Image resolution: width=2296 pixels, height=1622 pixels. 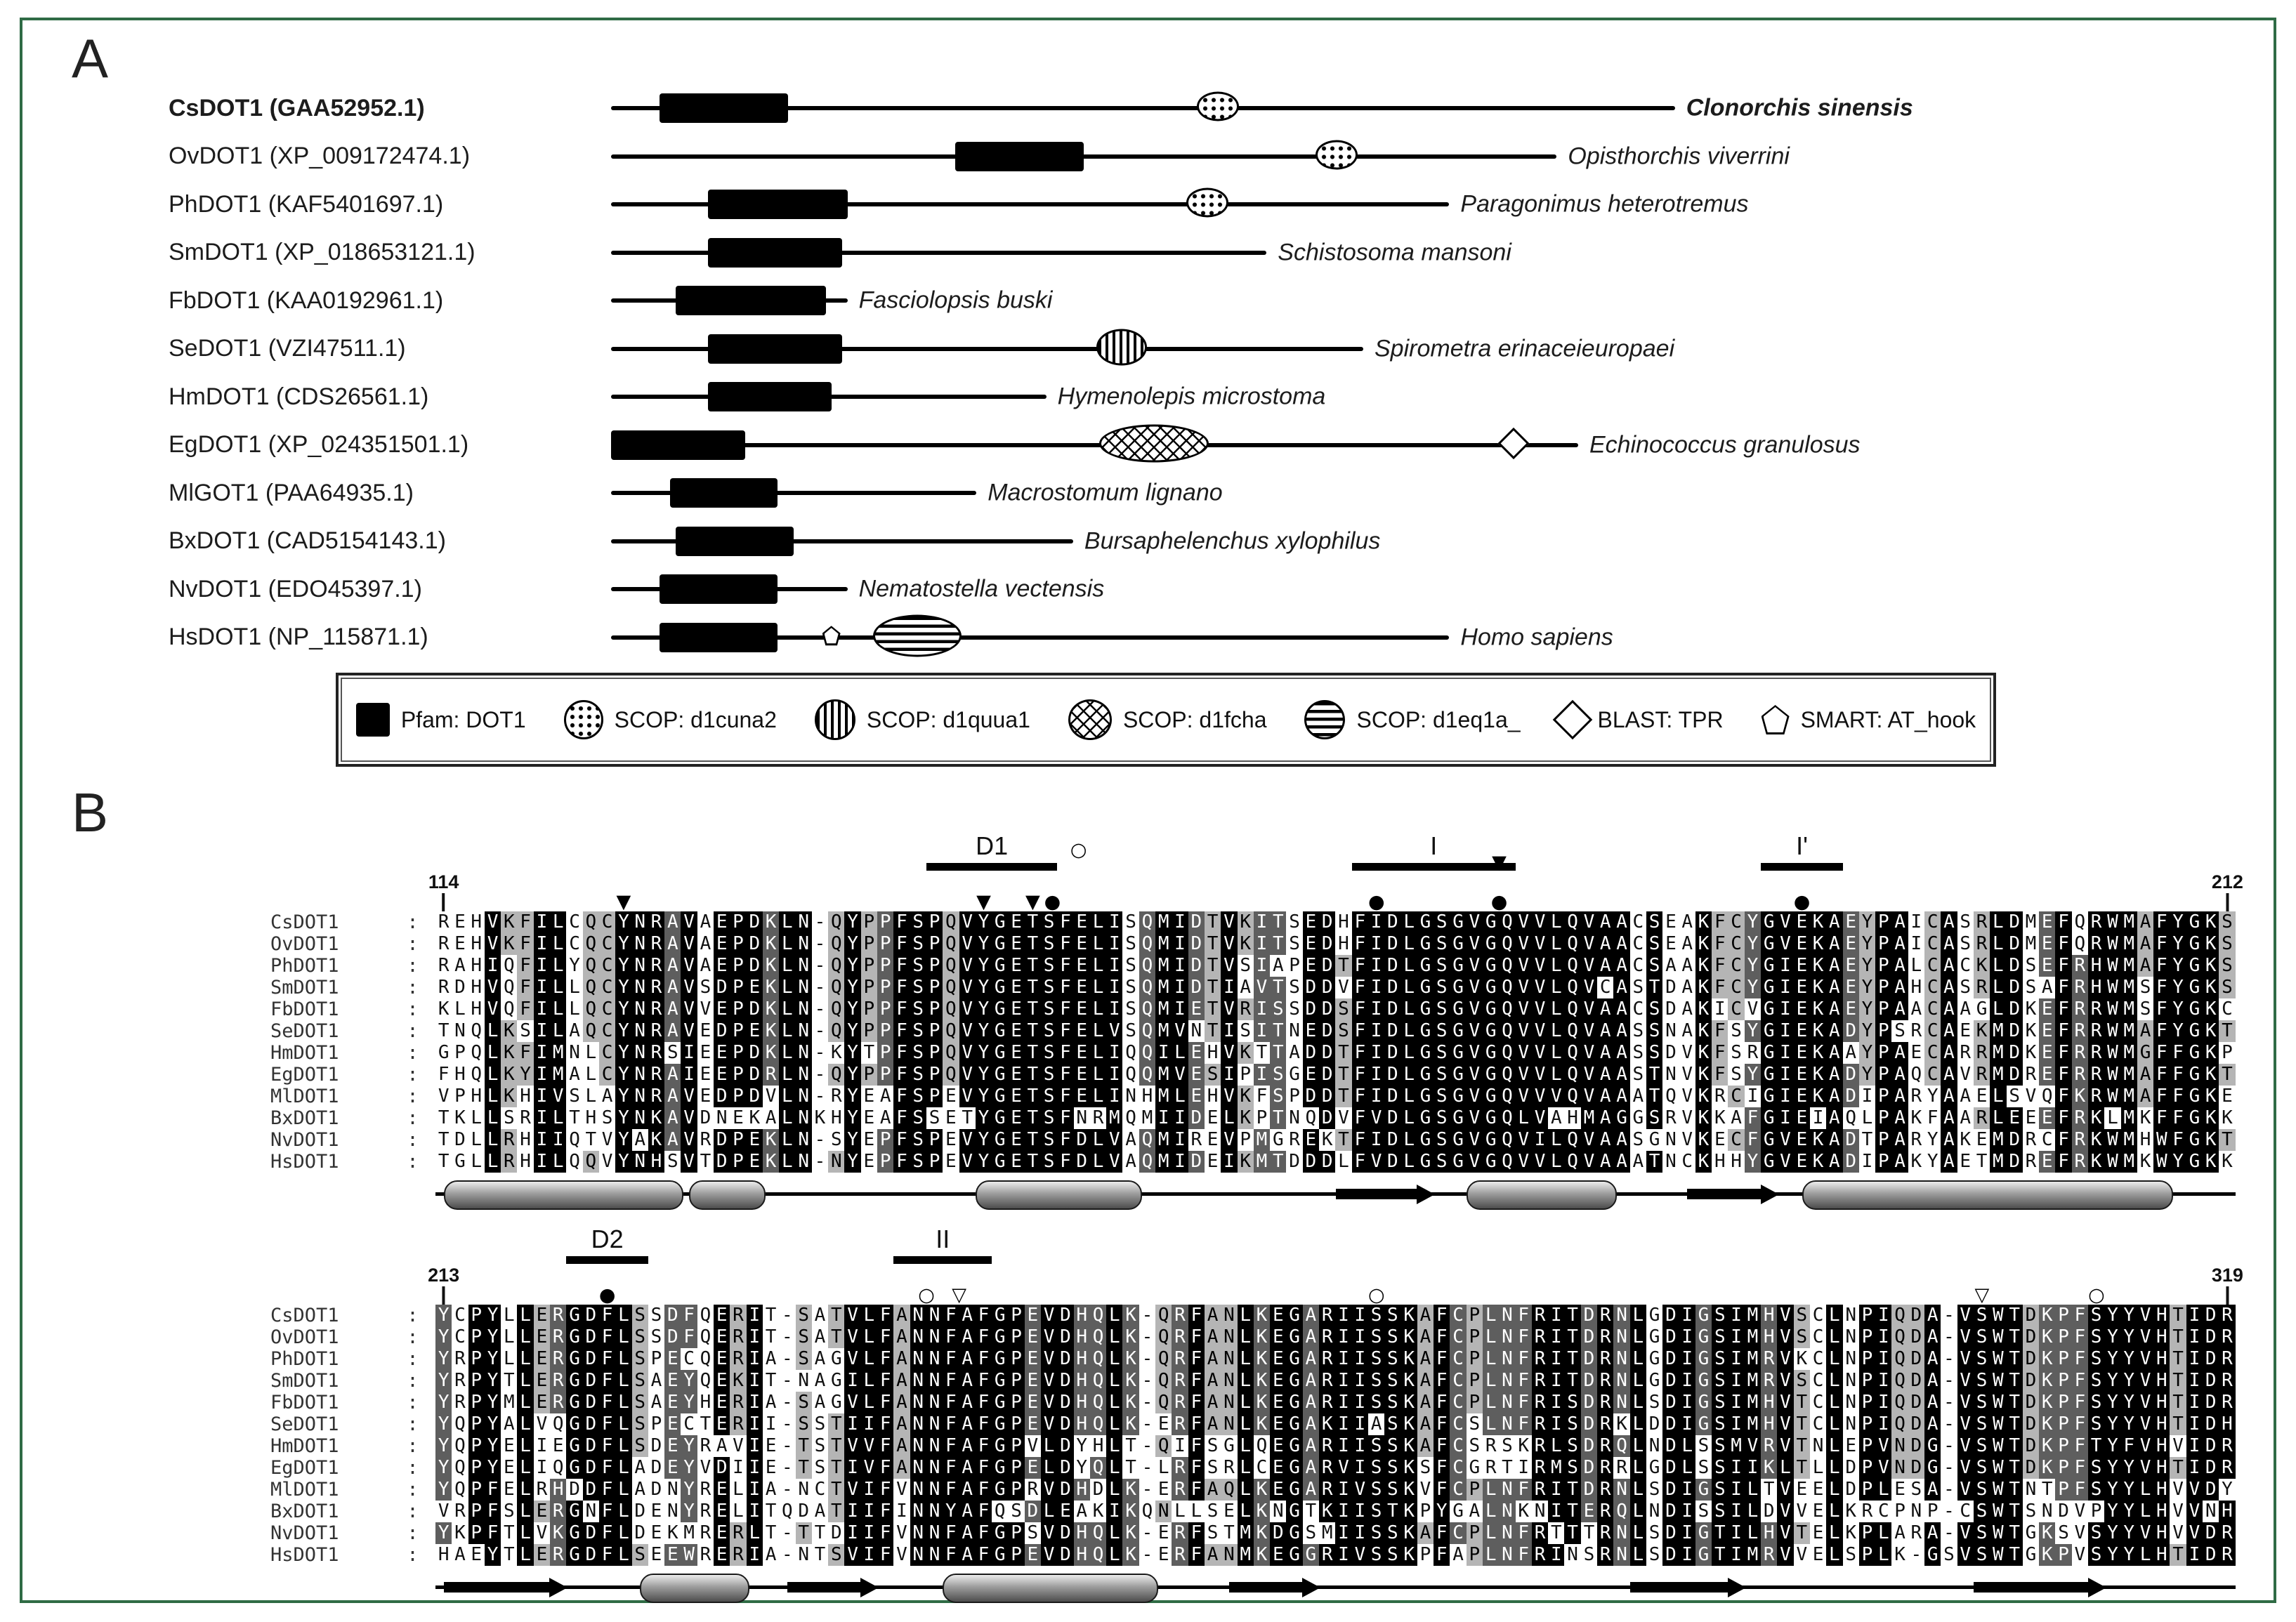 I want to click on protein-row: CsDOT1 (GAA52952.1) Clonorchis sinensis, so click(x=1187, y=109).